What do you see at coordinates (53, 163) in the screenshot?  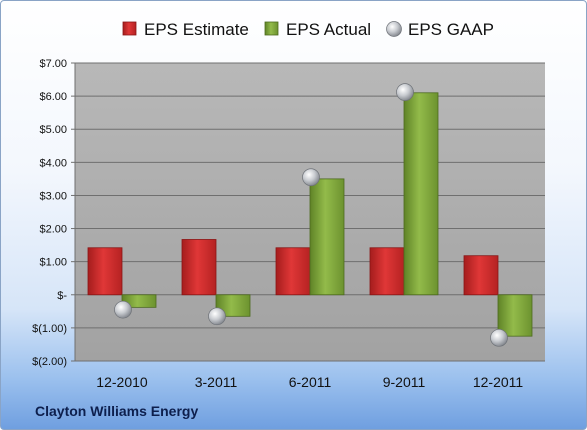 I see `y-tick-label: $4.00` at bounding box center [53, 163].